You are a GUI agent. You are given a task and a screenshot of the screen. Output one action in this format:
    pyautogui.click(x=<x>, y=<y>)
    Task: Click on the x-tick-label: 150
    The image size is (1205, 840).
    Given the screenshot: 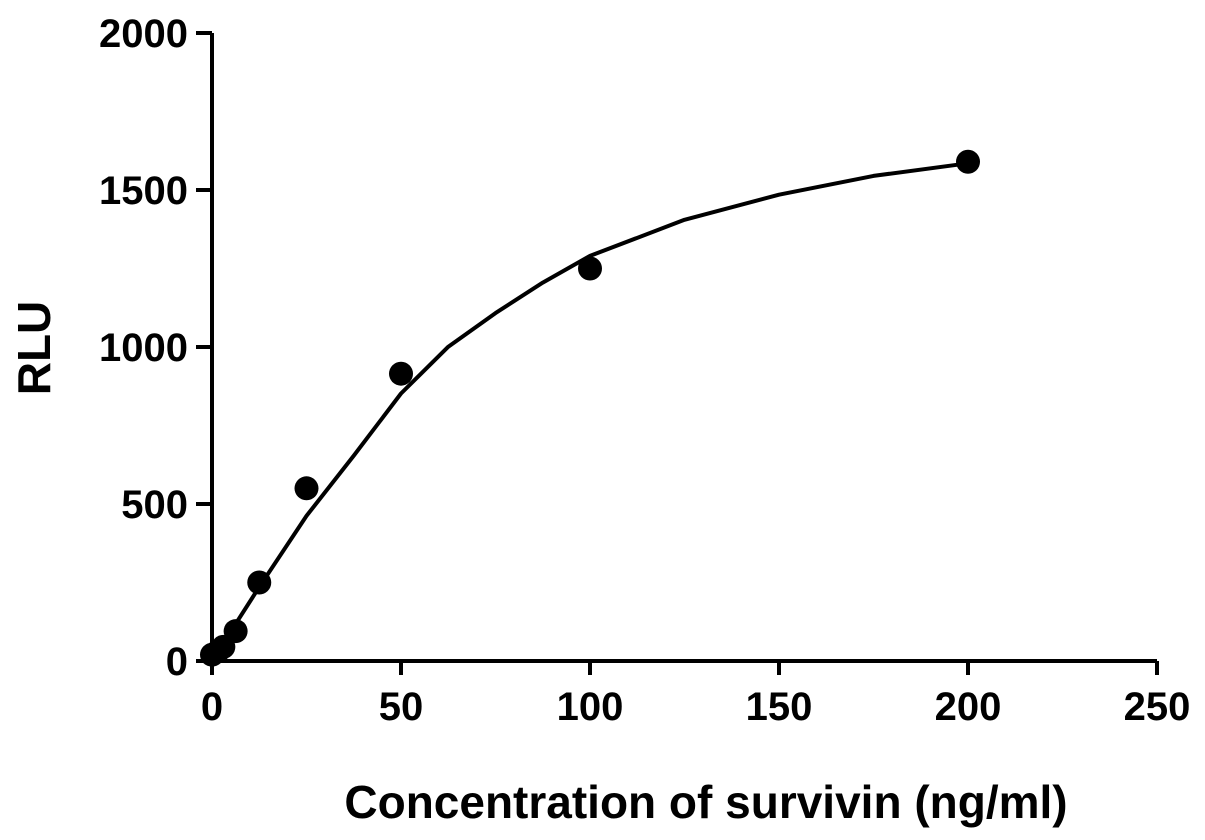 What is the action you would take?
    pyautogui.click(x=779, y=707)
    